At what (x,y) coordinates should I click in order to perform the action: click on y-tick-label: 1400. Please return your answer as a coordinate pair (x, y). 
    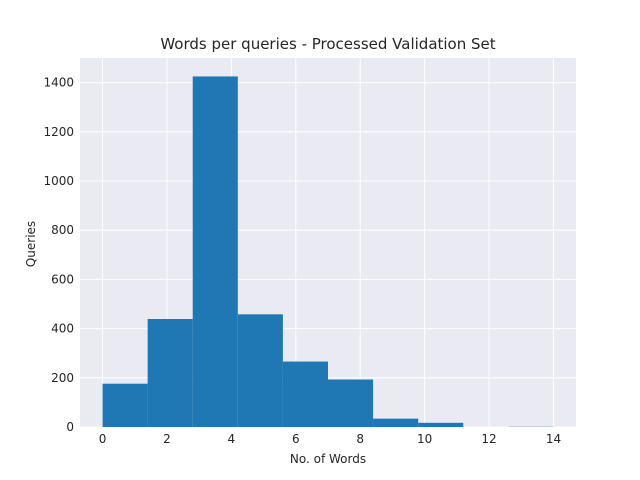
    Looking at the image, I should click on (58, 83).